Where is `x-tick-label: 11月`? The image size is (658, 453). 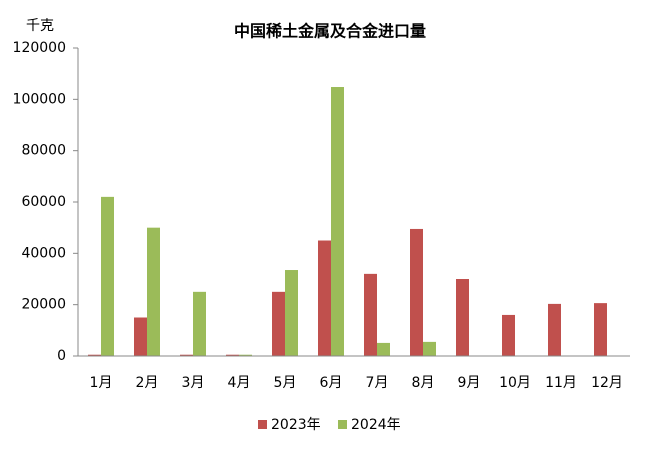 x-tick-label: 11月 is located at coordinates (561, 383).